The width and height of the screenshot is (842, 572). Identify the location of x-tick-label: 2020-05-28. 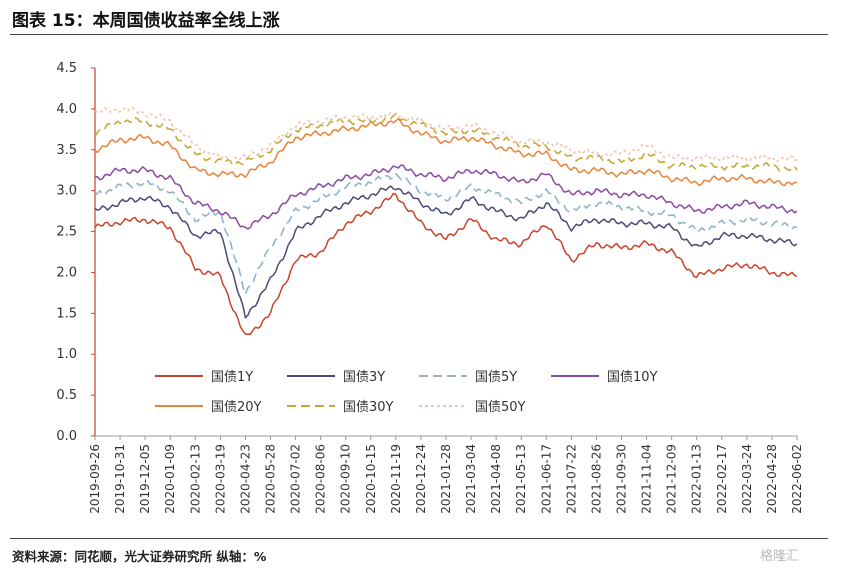
(271, 479).